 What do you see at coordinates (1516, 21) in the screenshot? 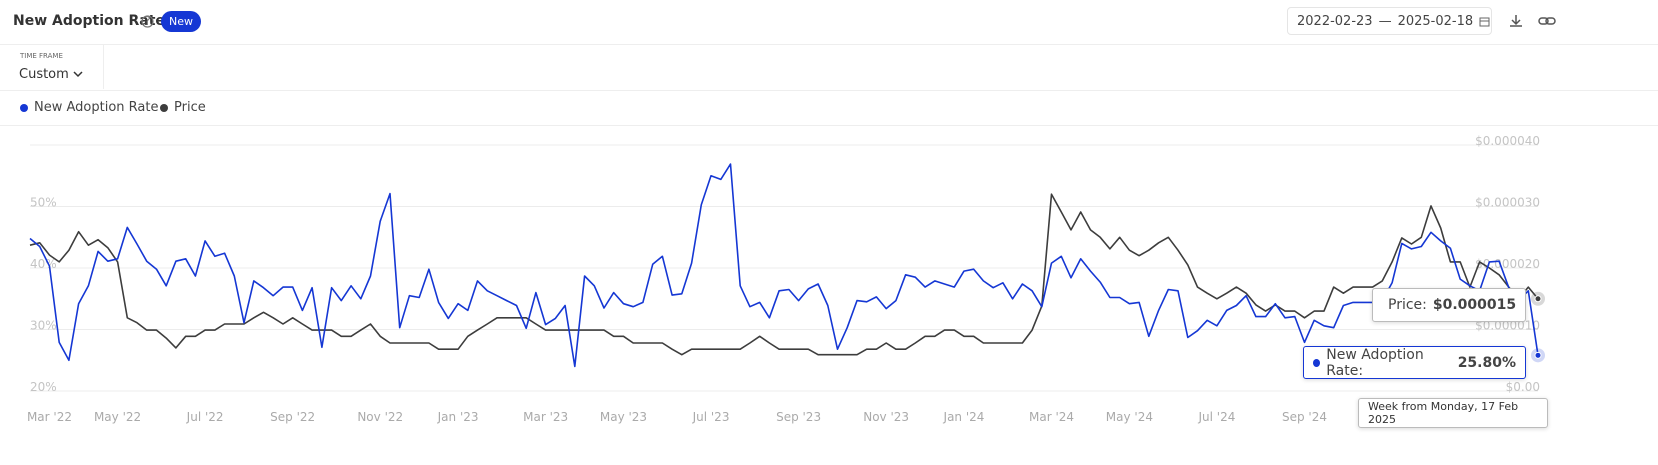
I see `download-icon` at bounding box center [1516, 21].